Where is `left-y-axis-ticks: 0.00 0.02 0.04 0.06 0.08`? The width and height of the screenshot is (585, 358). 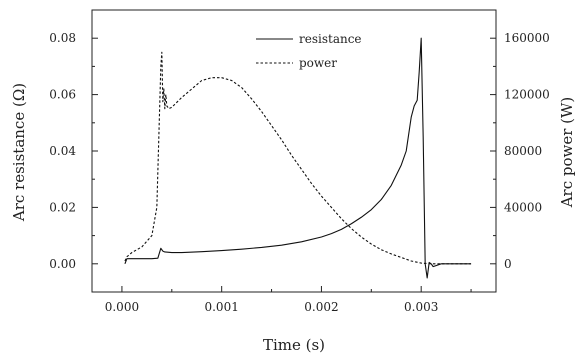
left-y-axis-ticks: 0.00 0.02 0.04 0.06 0.08 is located at coordinates (73, 151).